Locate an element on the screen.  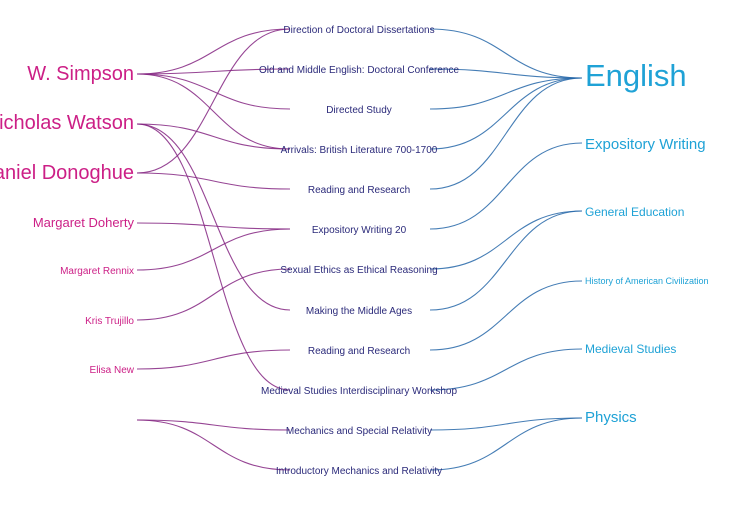
link-watson-c4 is located at coordinates (213, 136).